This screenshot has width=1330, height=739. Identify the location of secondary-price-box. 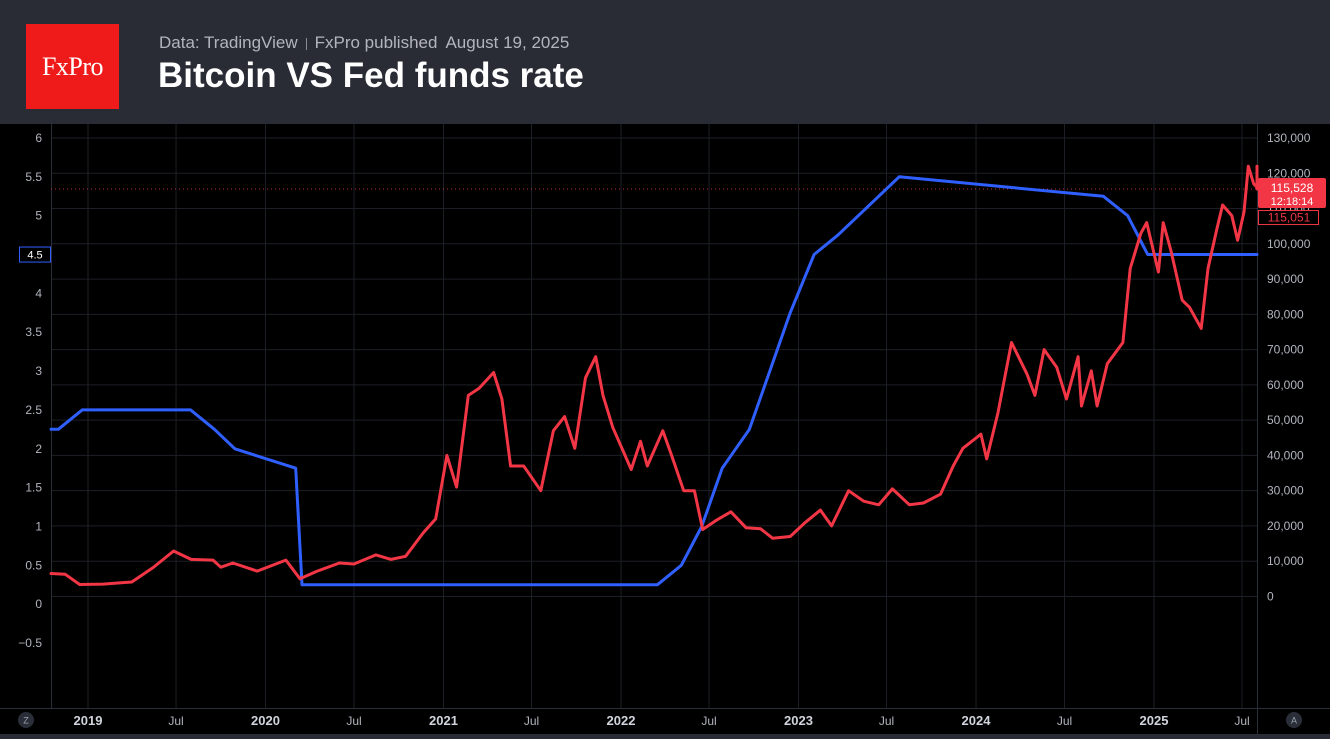
(1288, 218).